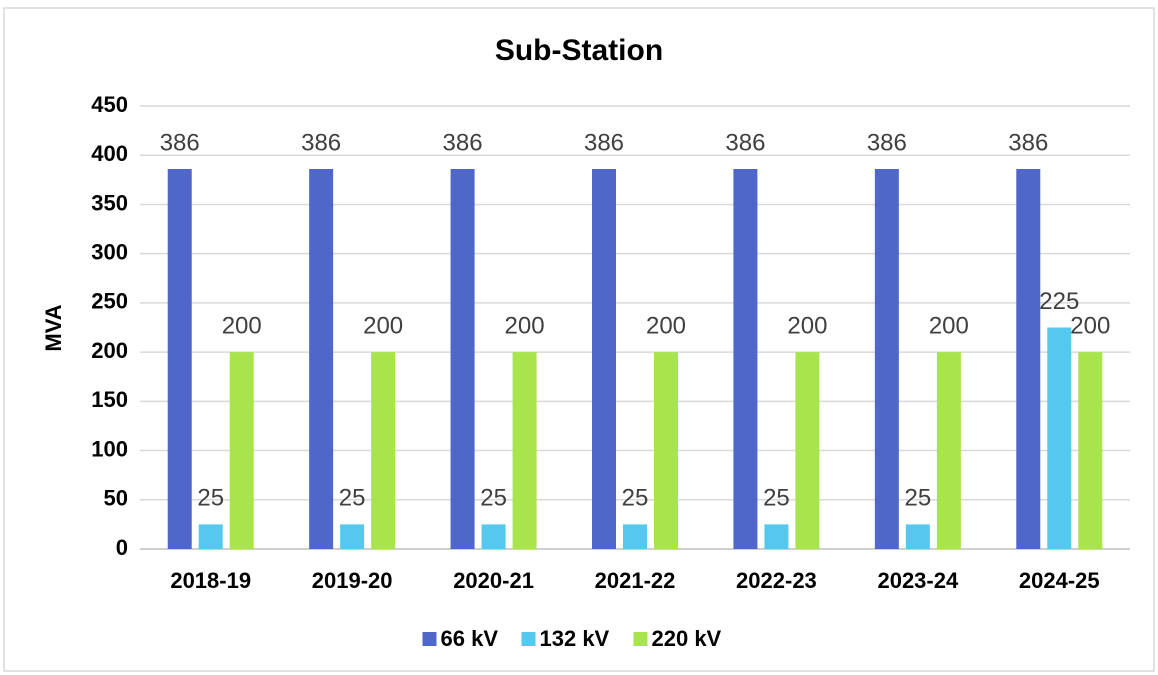 This screenshot has height=675, width=1158. I want to click on chart-title: Sub-Station, so click(579, 50).